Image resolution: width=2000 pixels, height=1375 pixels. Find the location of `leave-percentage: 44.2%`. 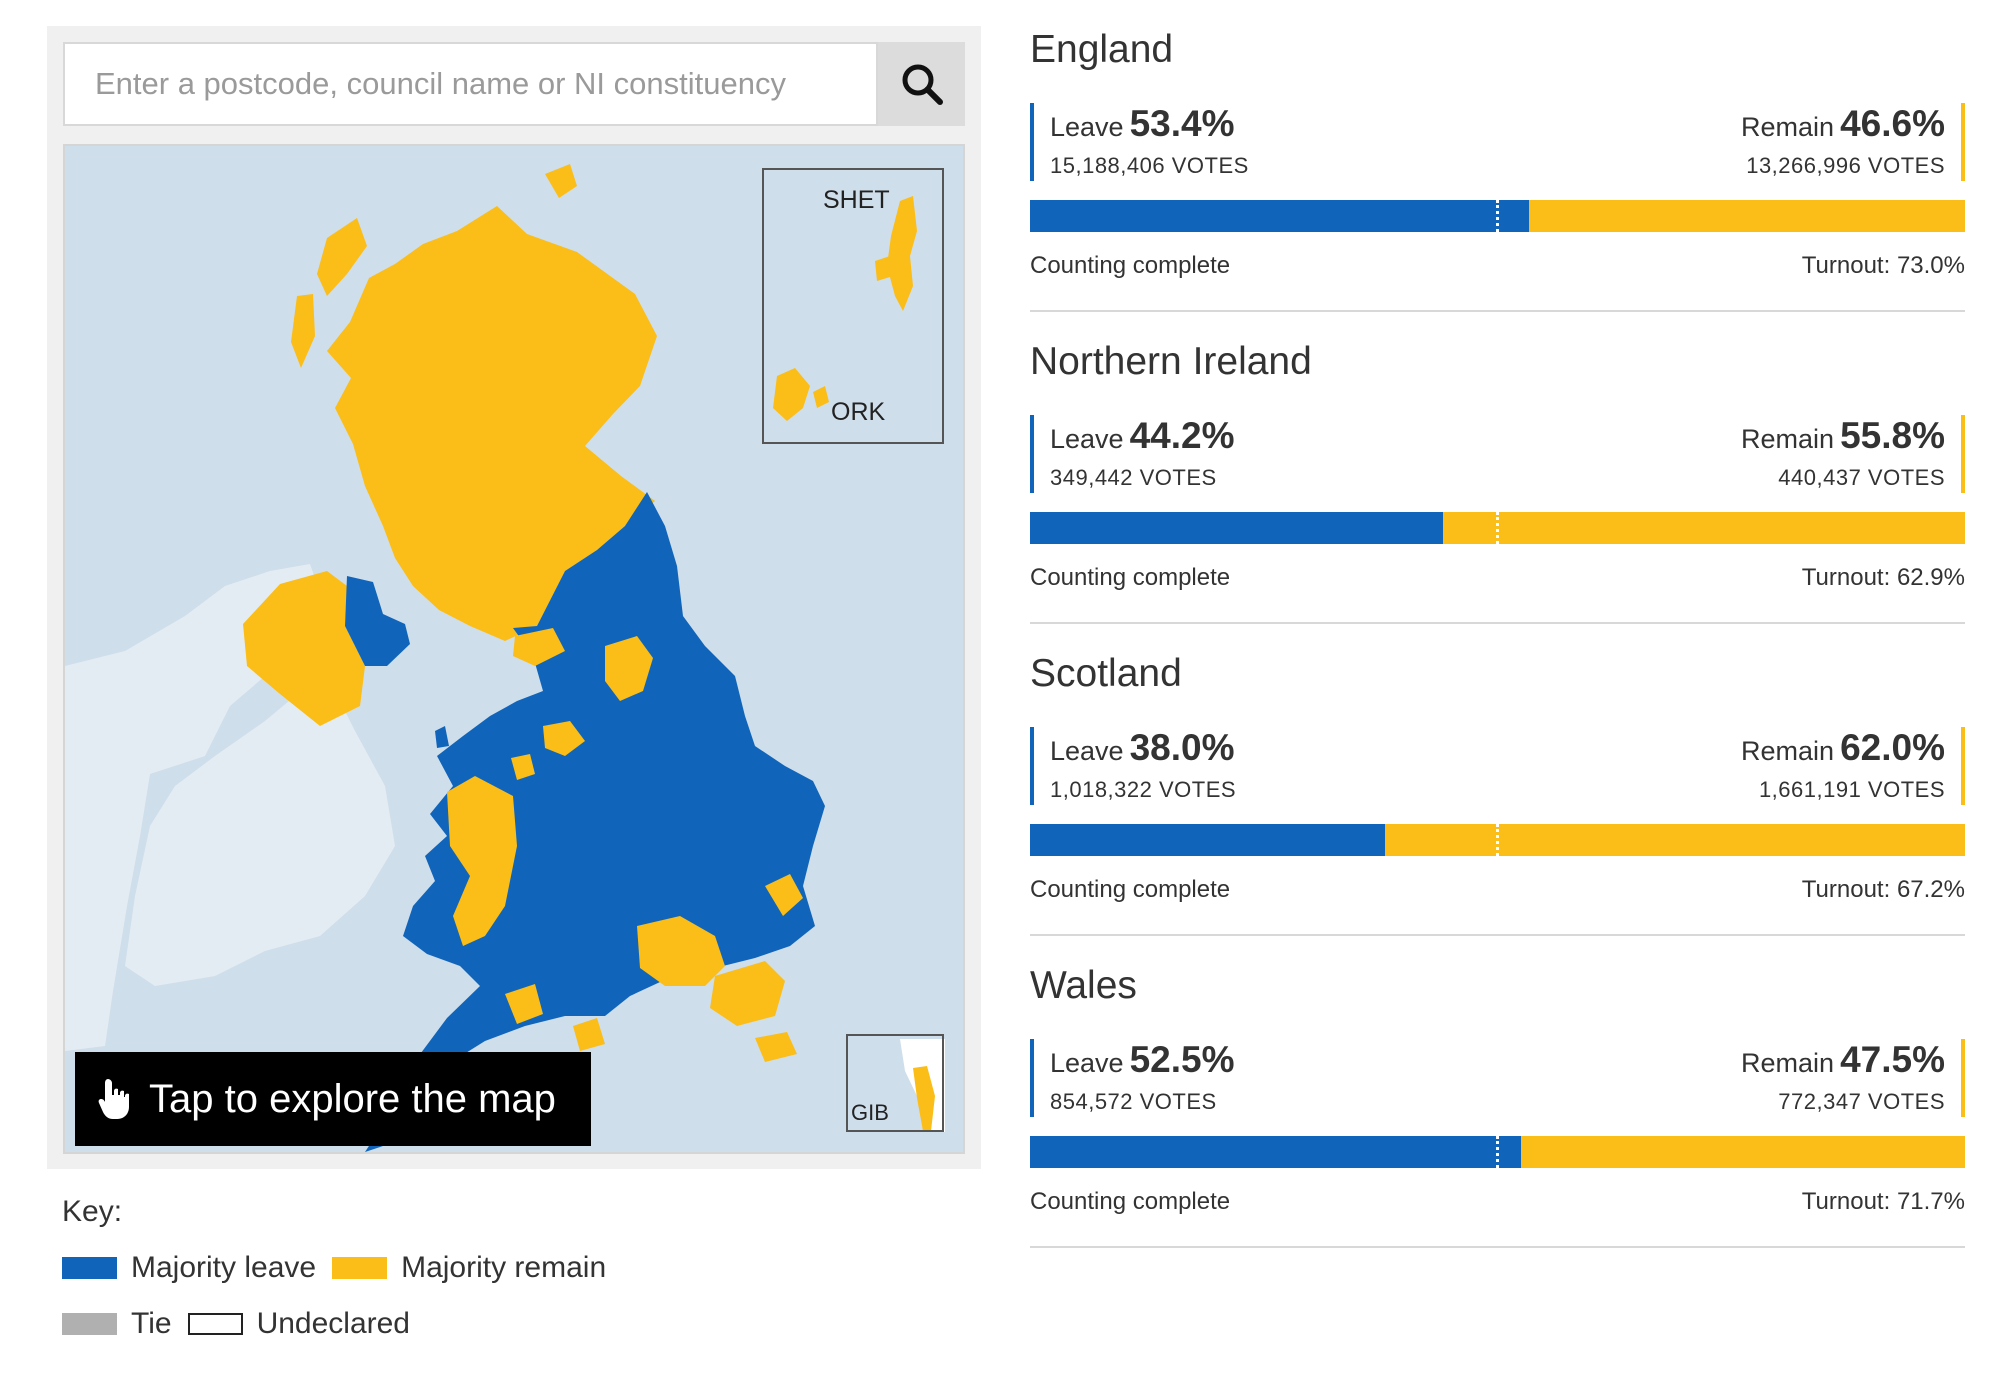

leave-percentage: 44.2% is located at coordinates (1182, 435).